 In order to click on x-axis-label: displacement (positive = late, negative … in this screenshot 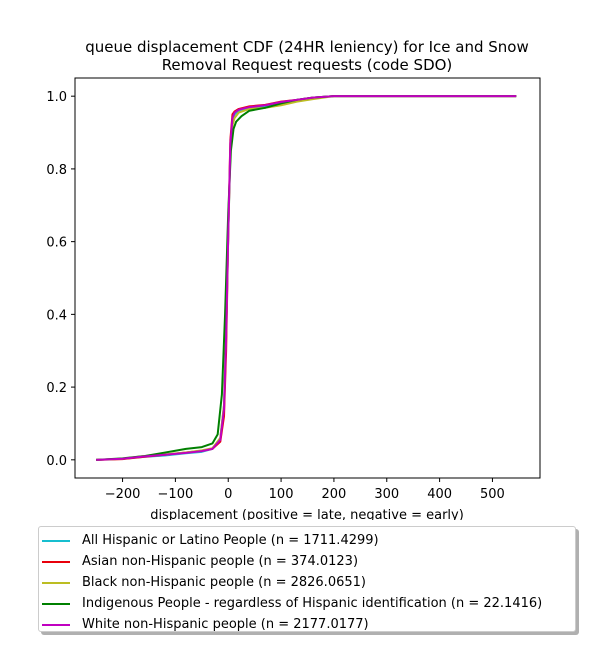, I will do `click(307, 514)`.